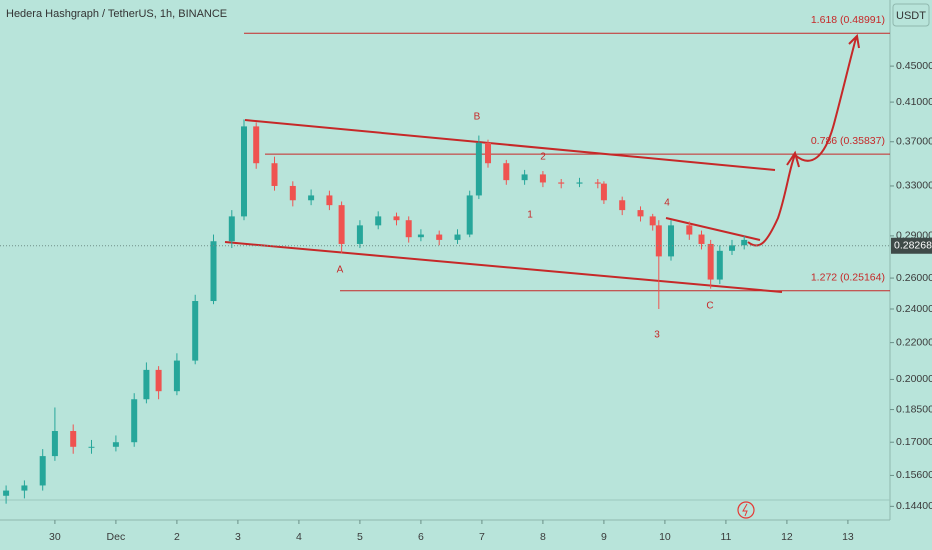 This screenshot has height=550, width=932. Describe the element at coordinates (914, 186) in the screenshot. I see `y-tick-label: 0.33000` at that location.